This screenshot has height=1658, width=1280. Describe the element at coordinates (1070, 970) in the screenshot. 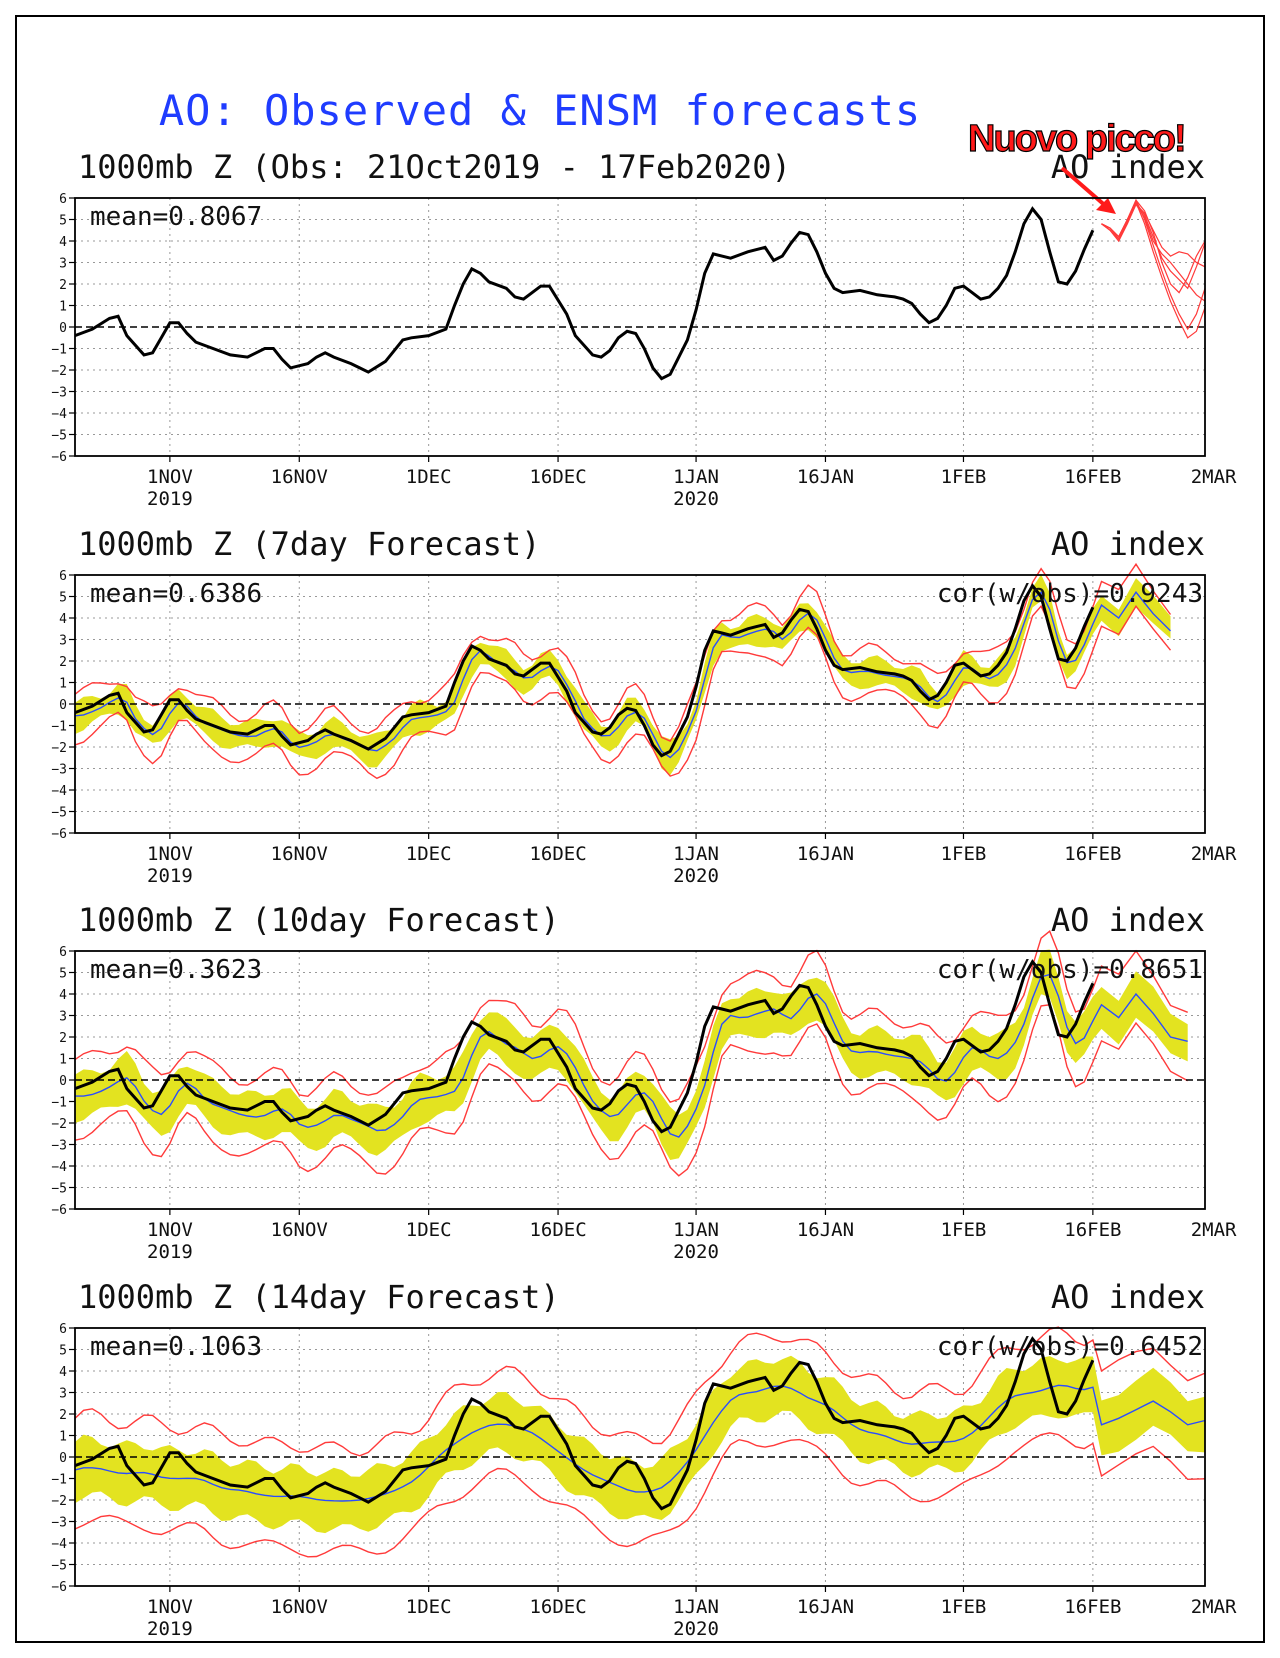

I see `correlation-label: cor(w/obs)=0.8651` at that location.